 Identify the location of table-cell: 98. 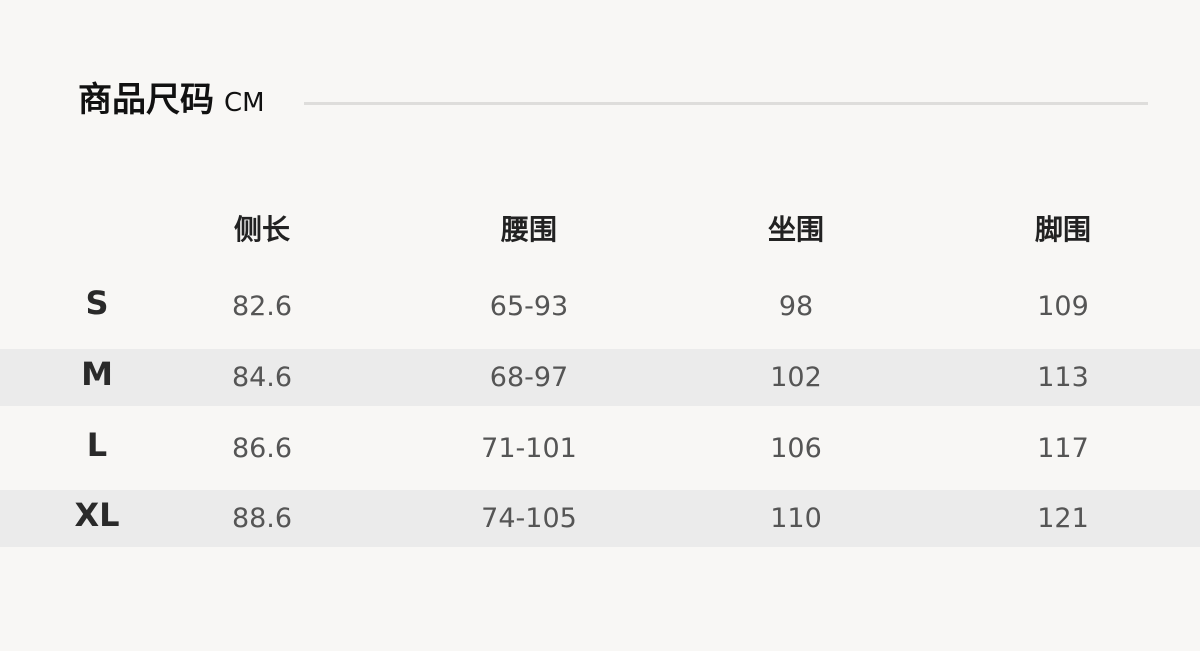
(796, 306).